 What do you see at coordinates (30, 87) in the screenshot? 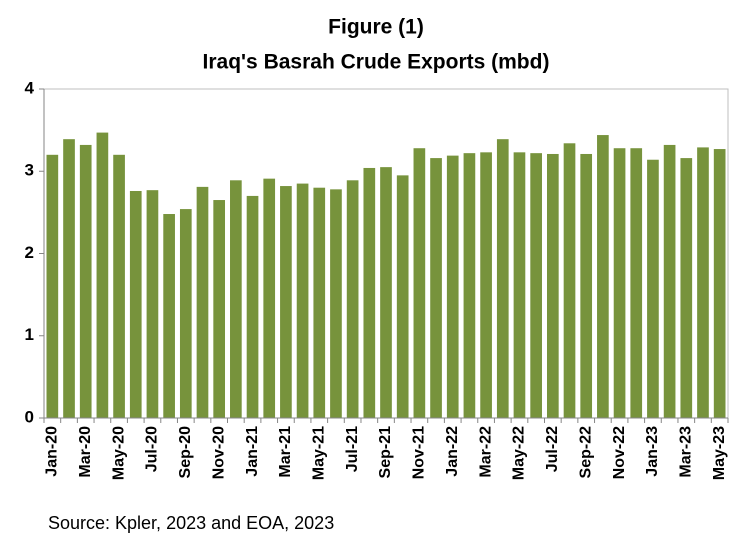
I see `y-tick-label: 4` at bounding box center [30, 87].